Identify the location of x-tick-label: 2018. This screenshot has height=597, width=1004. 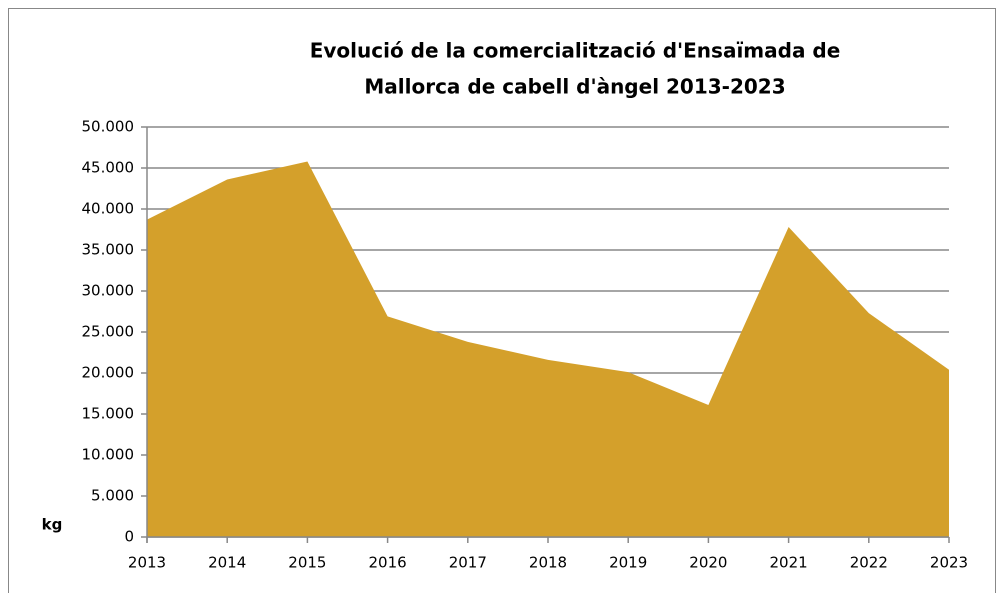
(548, 563).